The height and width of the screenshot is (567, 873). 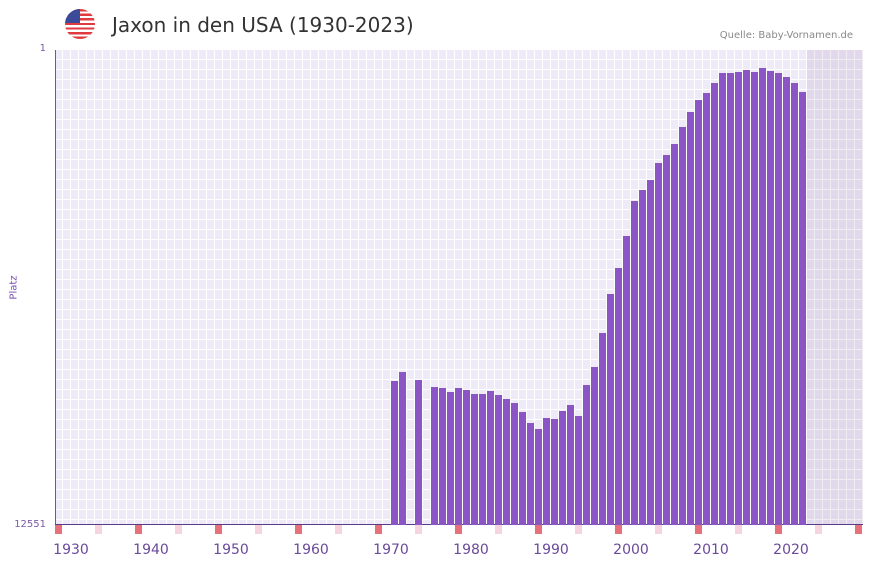 I want to click on bar-2003, so click(x=650, y=352).